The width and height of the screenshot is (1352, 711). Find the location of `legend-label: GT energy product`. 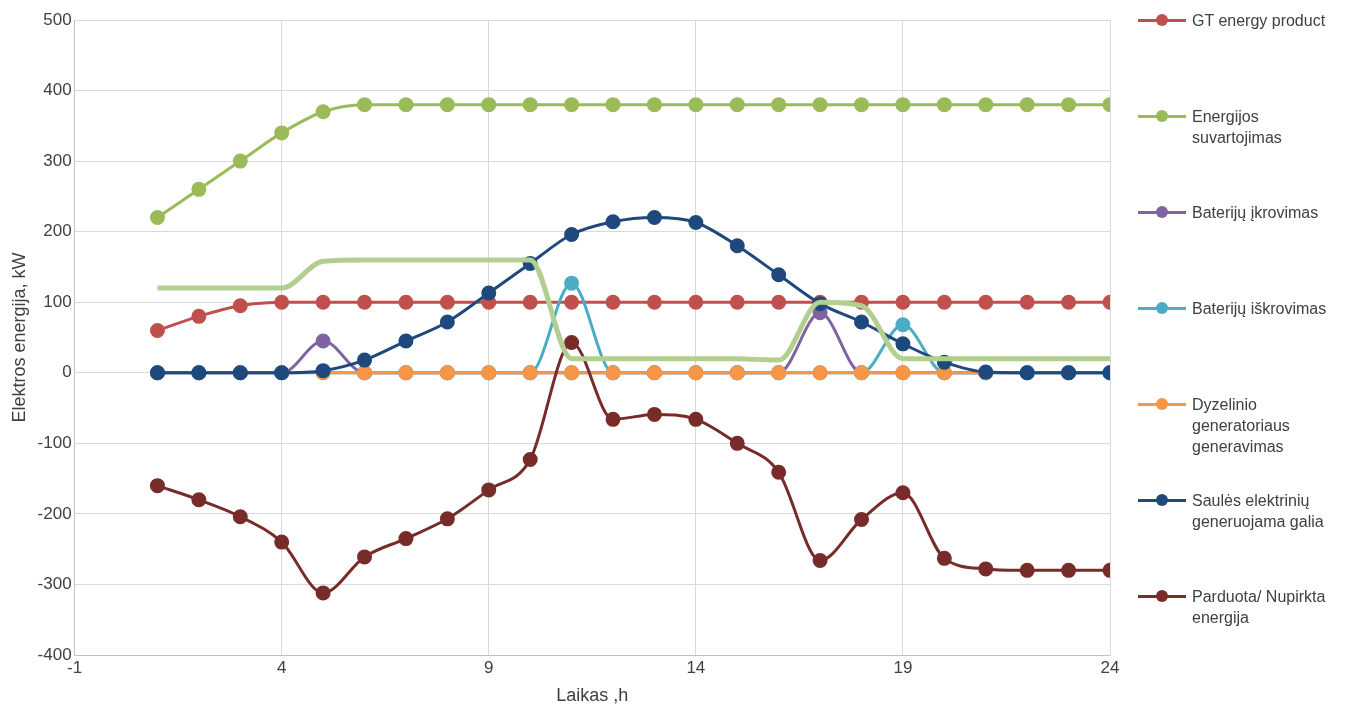

legend-label: GT energy product is located at coordinates (1259, 21).